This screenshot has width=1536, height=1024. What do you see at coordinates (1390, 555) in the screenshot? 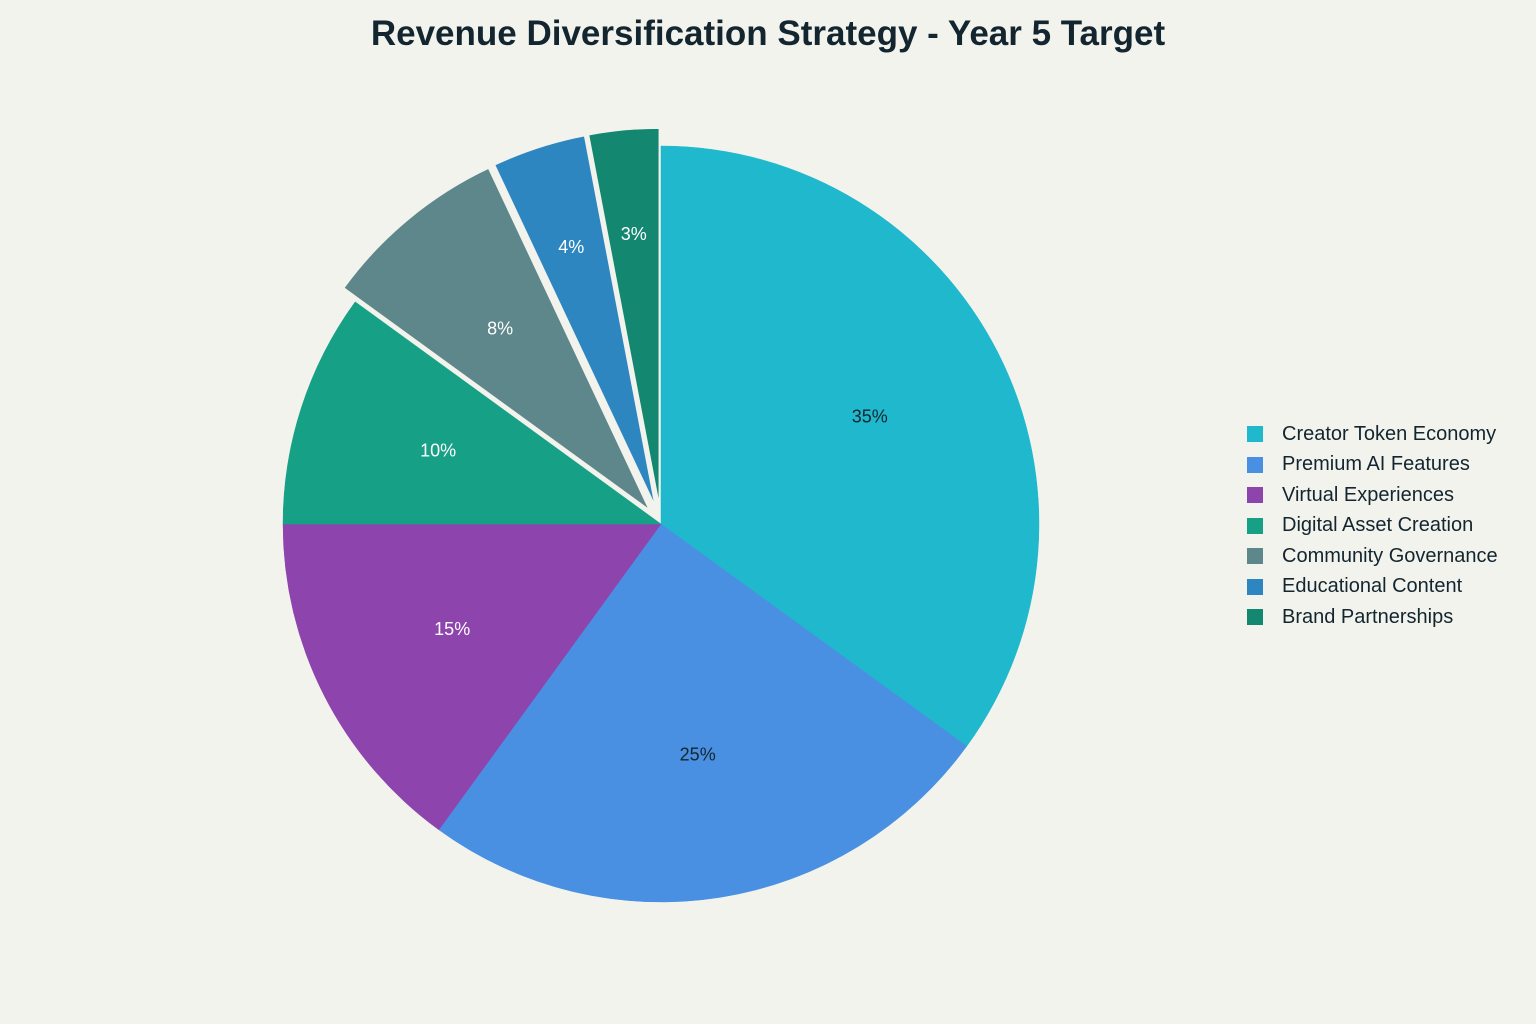
I see `legend-label-4: Community Governance` at bounding box center [1390, 555].